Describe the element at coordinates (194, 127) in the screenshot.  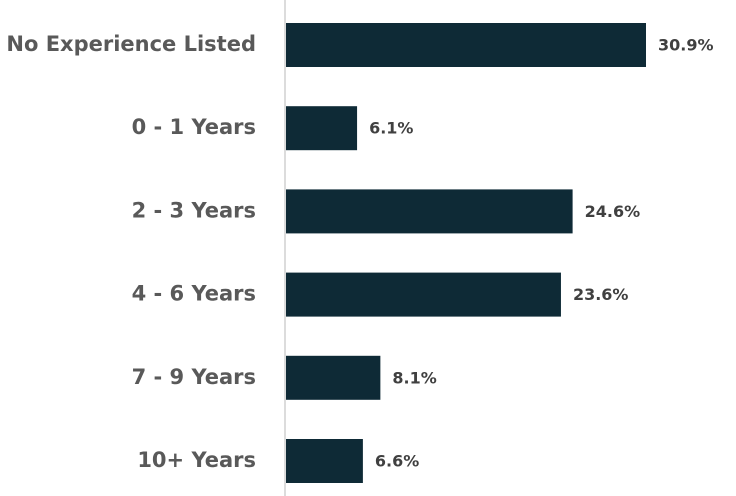
I see `category-label: 0 - 1 Years` at that location.